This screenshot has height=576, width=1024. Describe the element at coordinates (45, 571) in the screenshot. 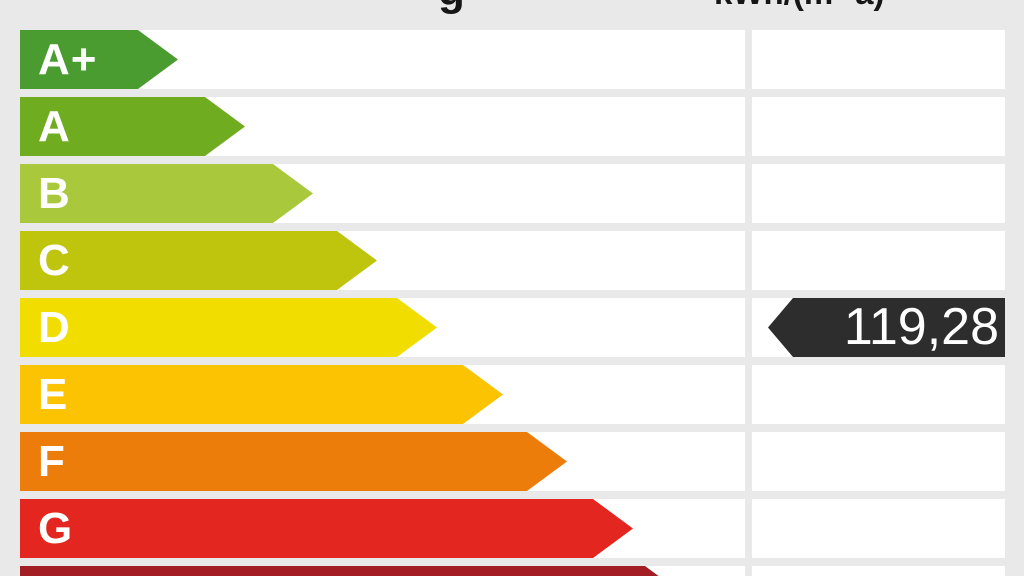

I see `rating-bar-label: H` at that location.